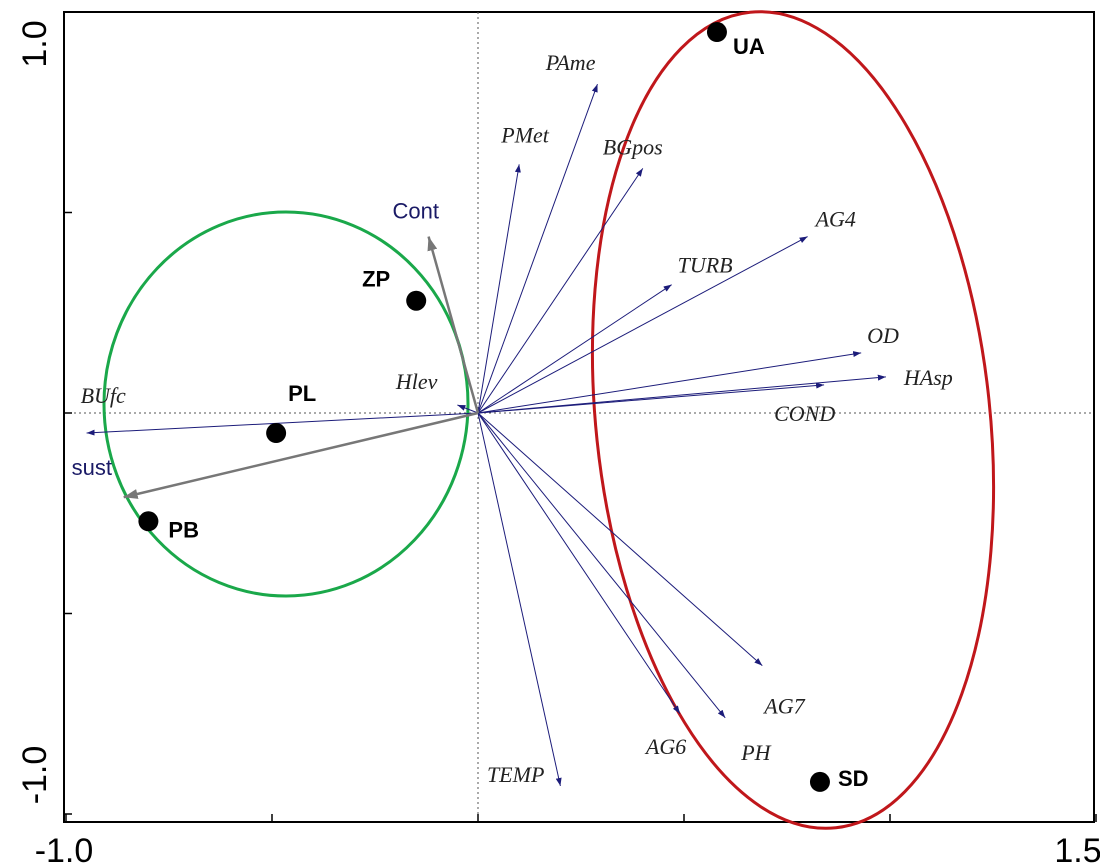 This screenshot has height=867, width=1100. Describe the element at coordinates (749, 46) in the screenshot. I see `site-label-ua: UA` at that location.